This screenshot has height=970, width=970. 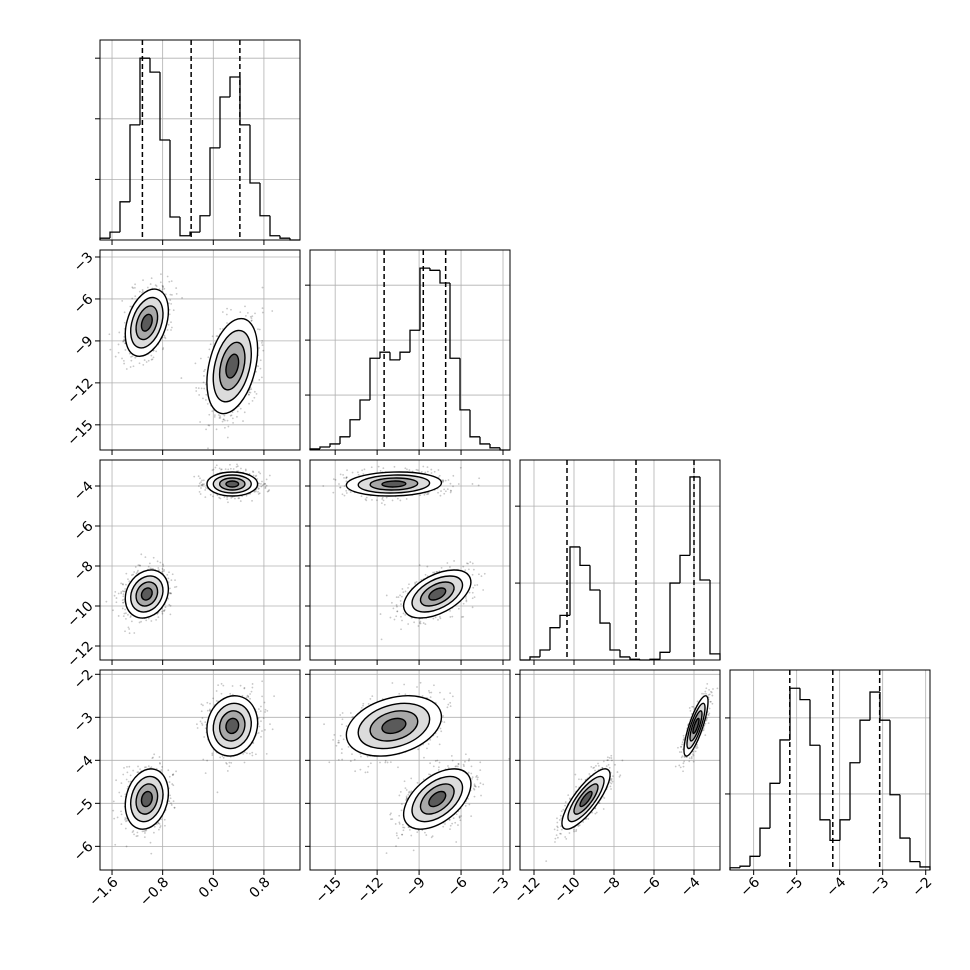 I want to click on x-tick-label: −12, so click(x=371, y=890).